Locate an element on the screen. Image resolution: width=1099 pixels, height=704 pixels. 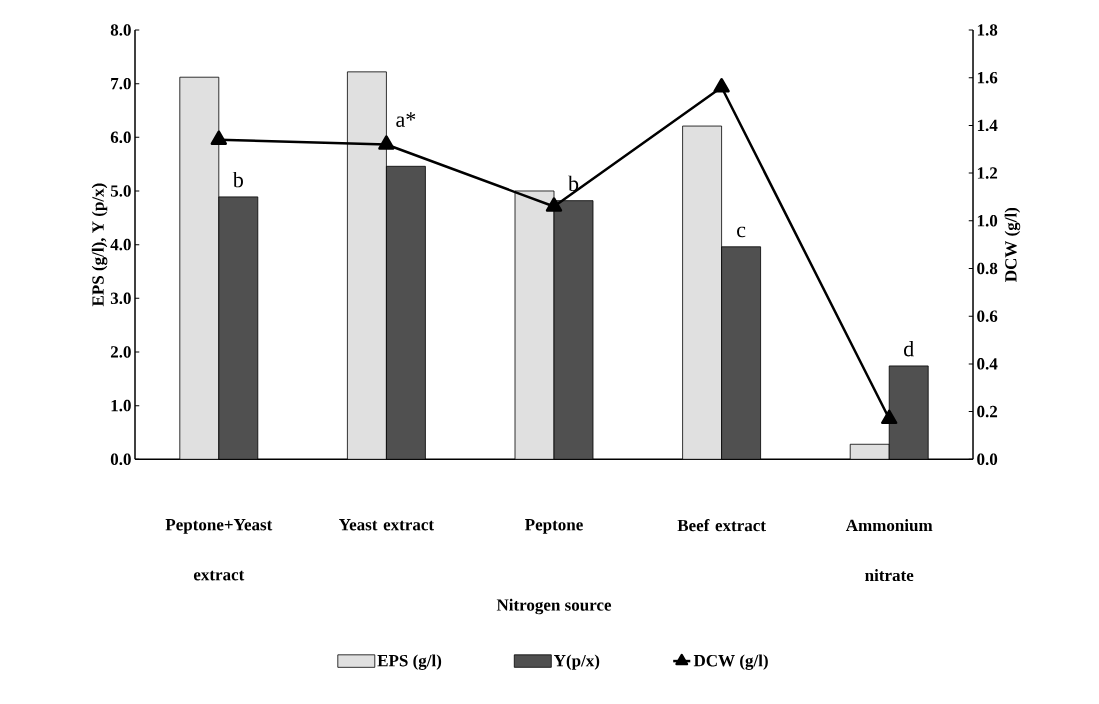
annotation: d is located at coordinates (909, 348).